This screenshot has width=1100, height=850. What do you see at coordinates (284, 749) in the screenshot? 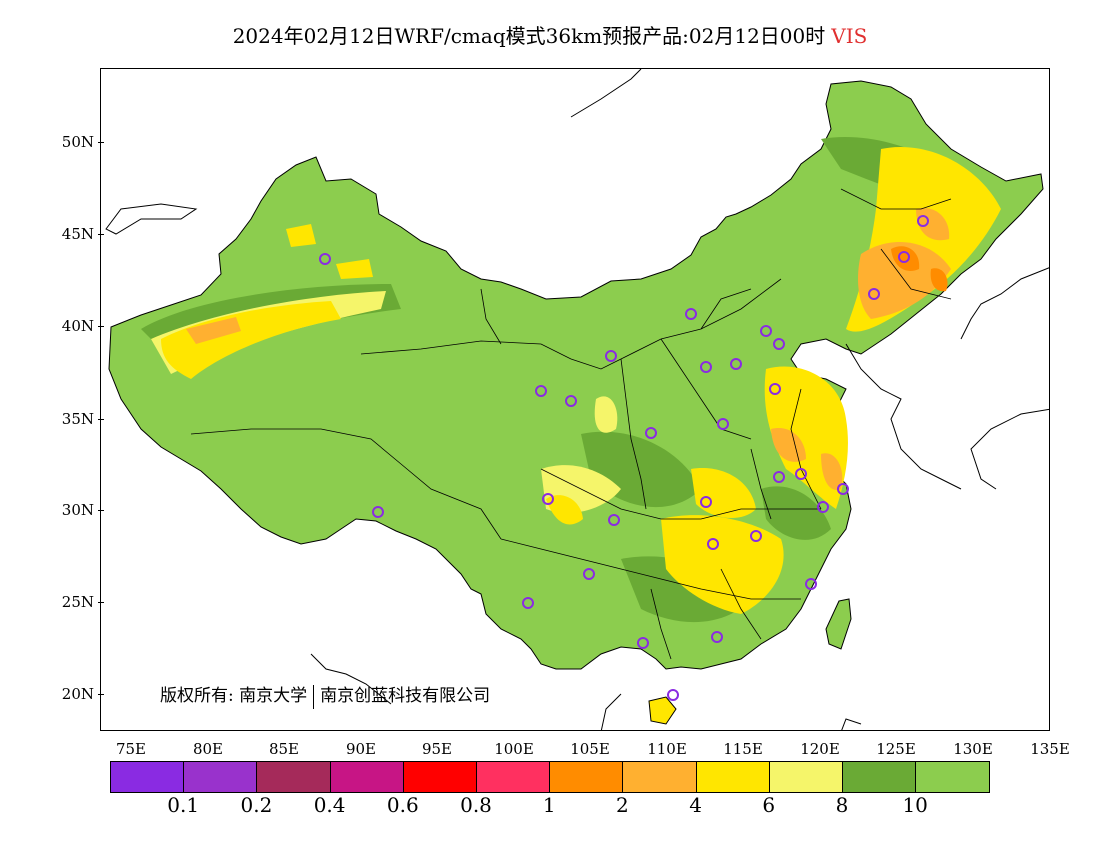
I see `x-tick-label: 85E` at bounding box center [284, 749].